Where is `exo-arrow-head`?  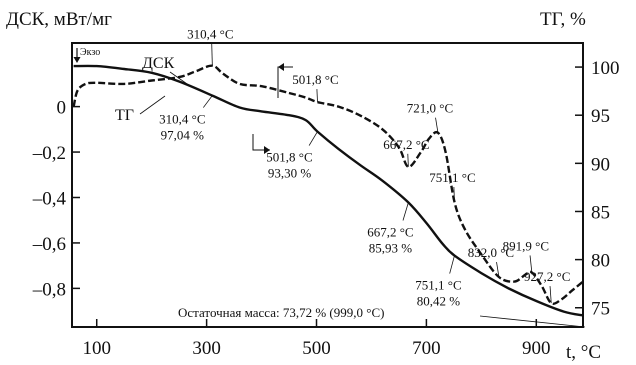
exo-arrow-head is located at coordinates (77, 60).